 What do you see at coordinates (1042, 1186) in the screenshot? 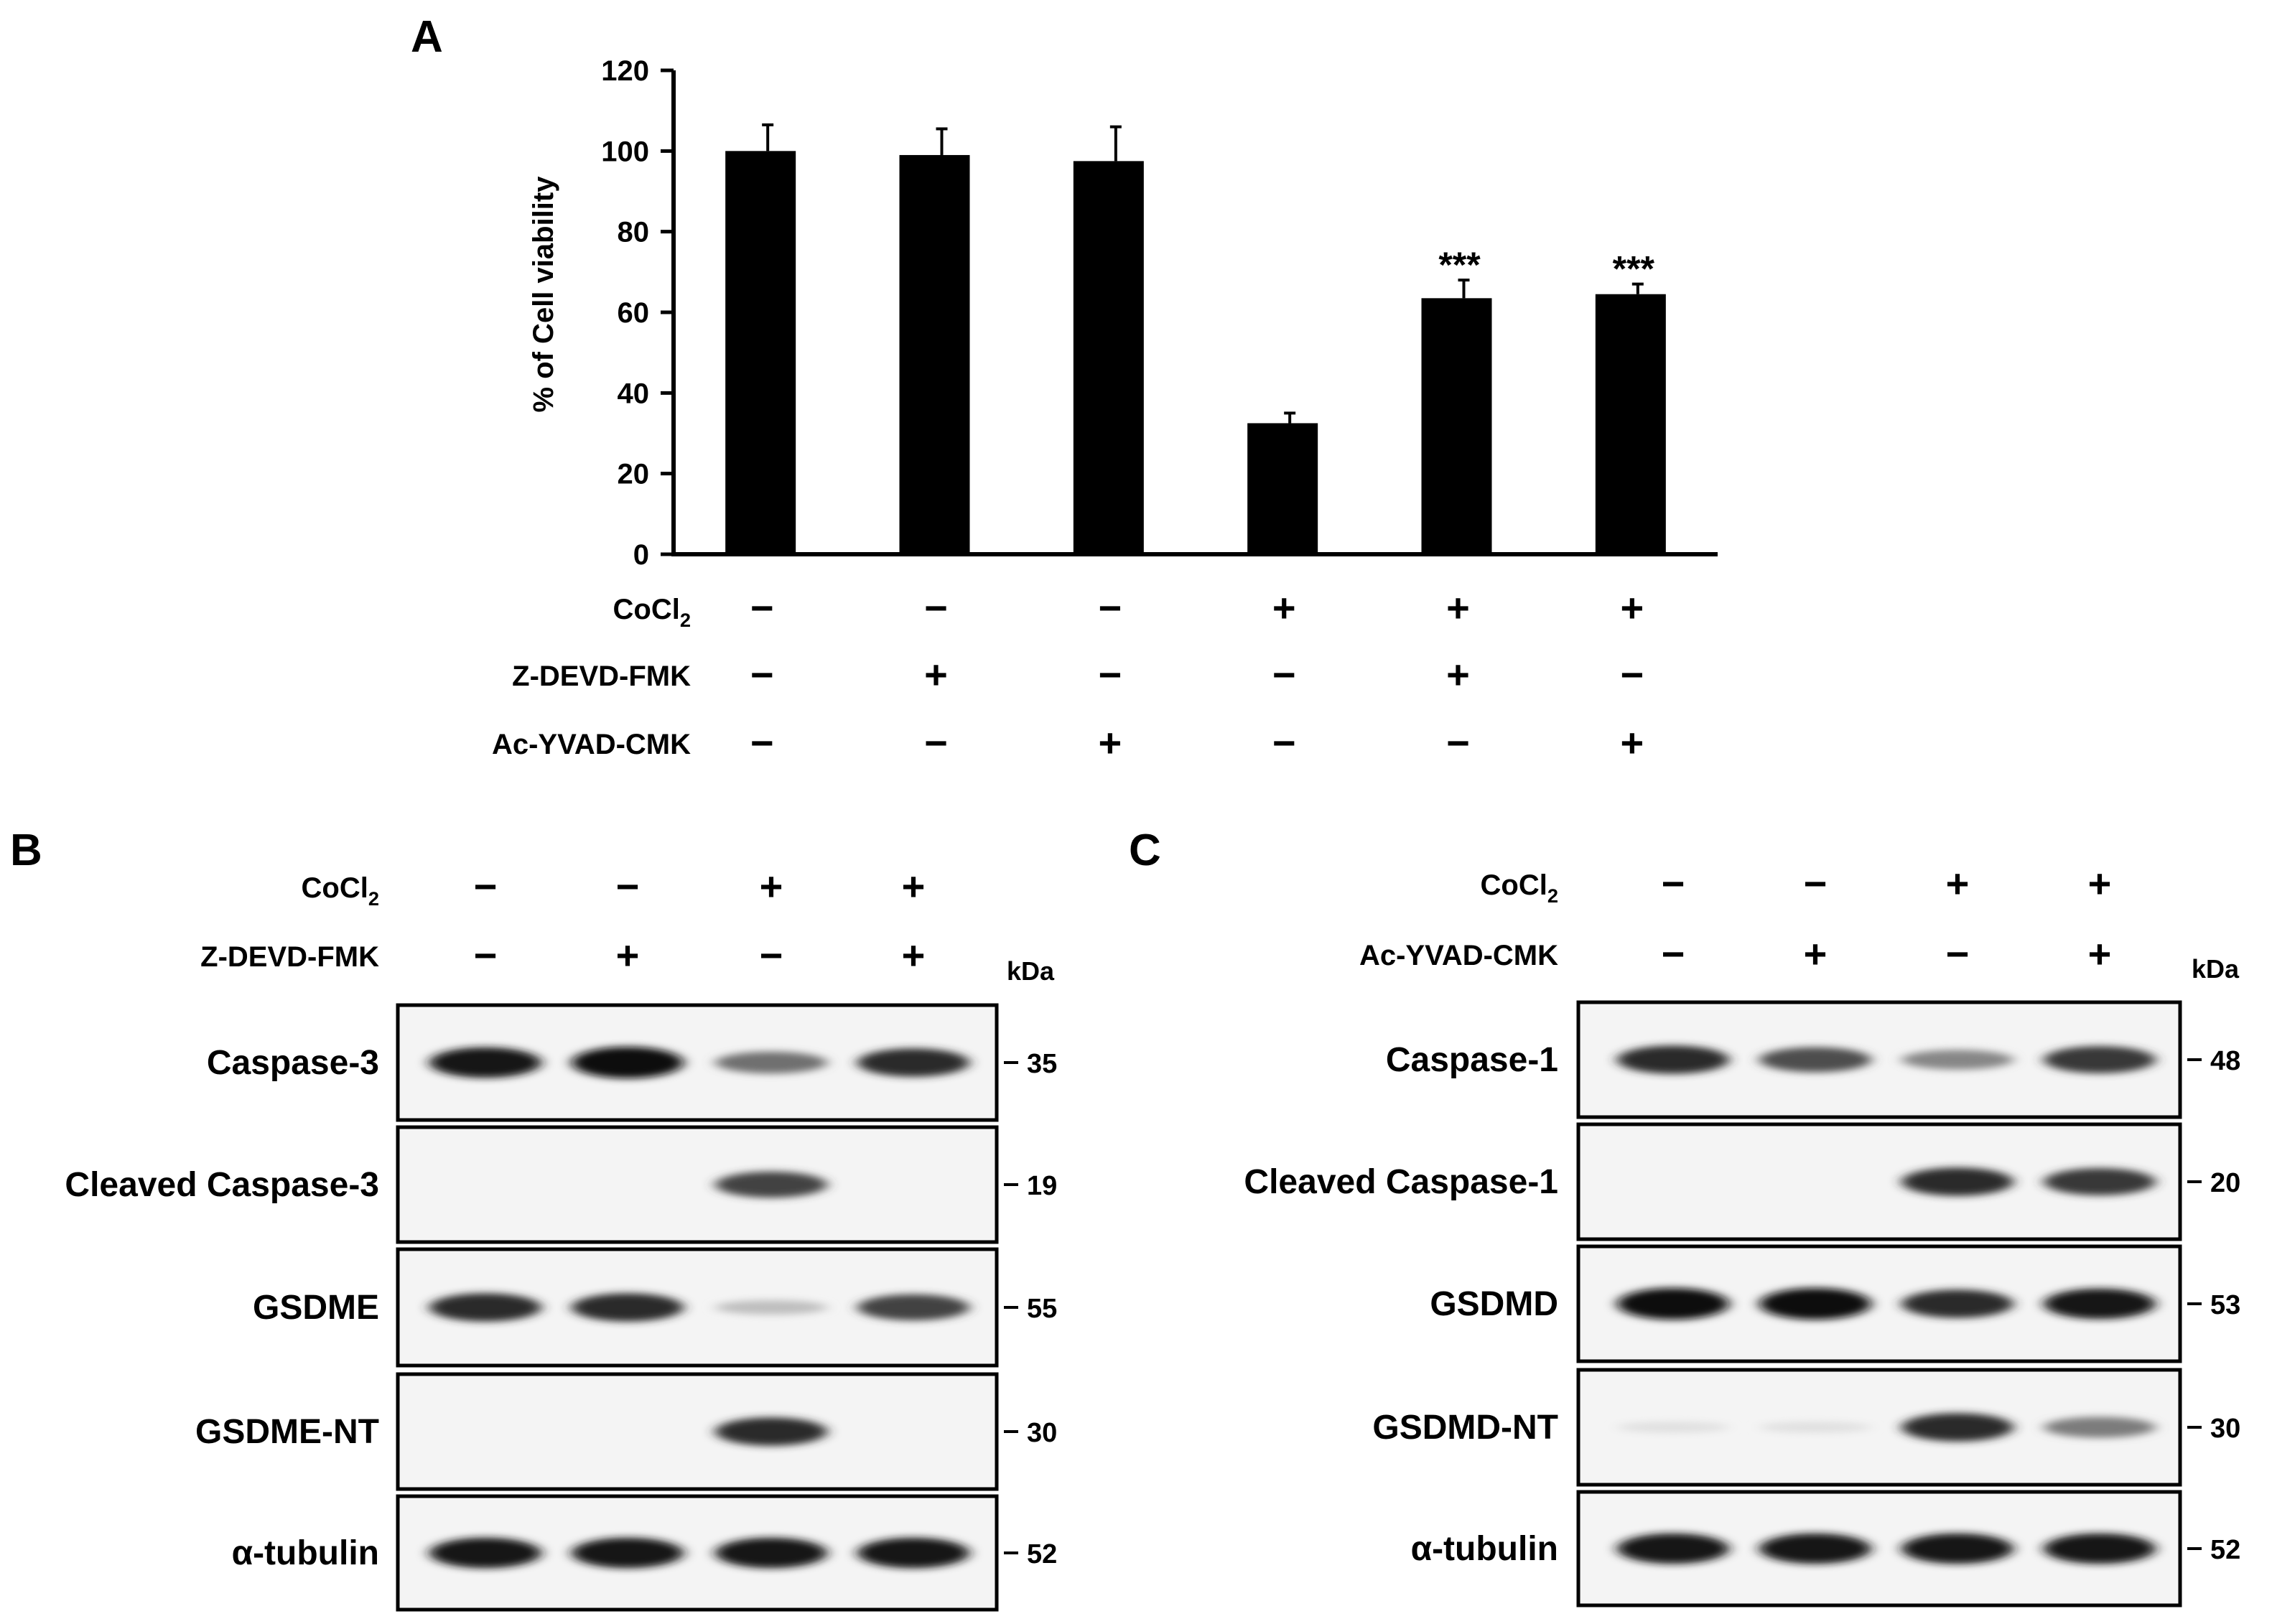
I see `kda-value: 19` at bounding box center [1042, 1186].